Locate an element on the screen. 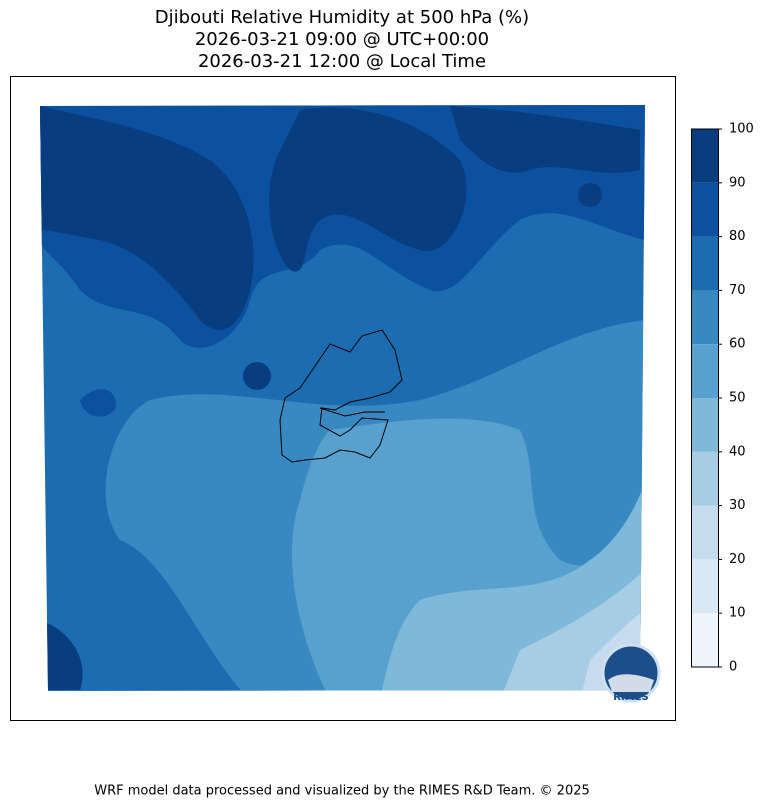 This screenshot has width=764, height=808. colorbar-tick-label: 10 is located at coordinates (737, 613).